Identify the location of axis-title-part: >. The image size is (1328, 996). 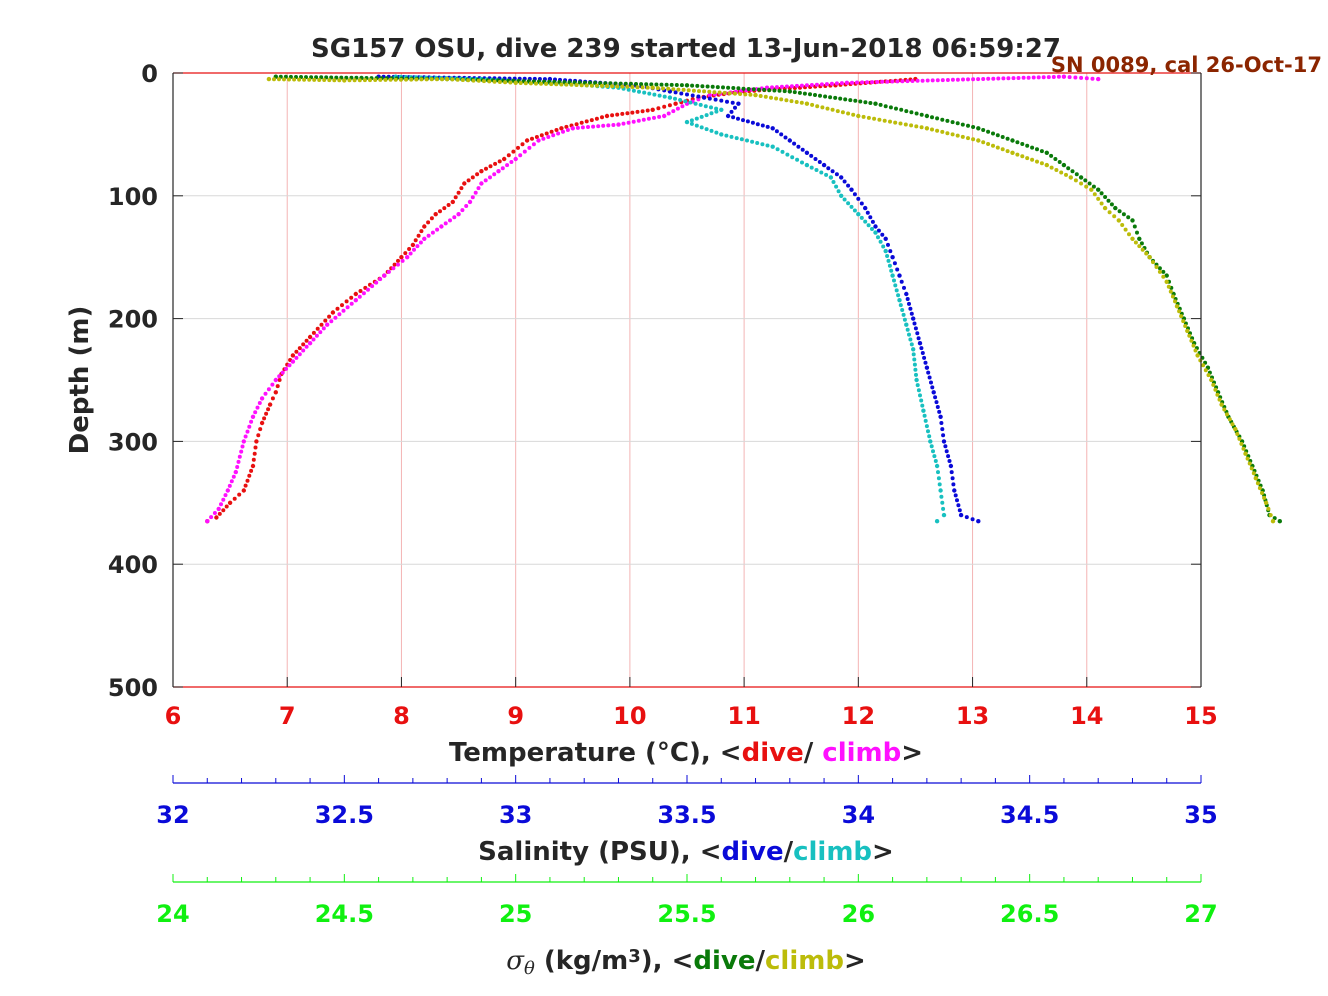
(855, 961).